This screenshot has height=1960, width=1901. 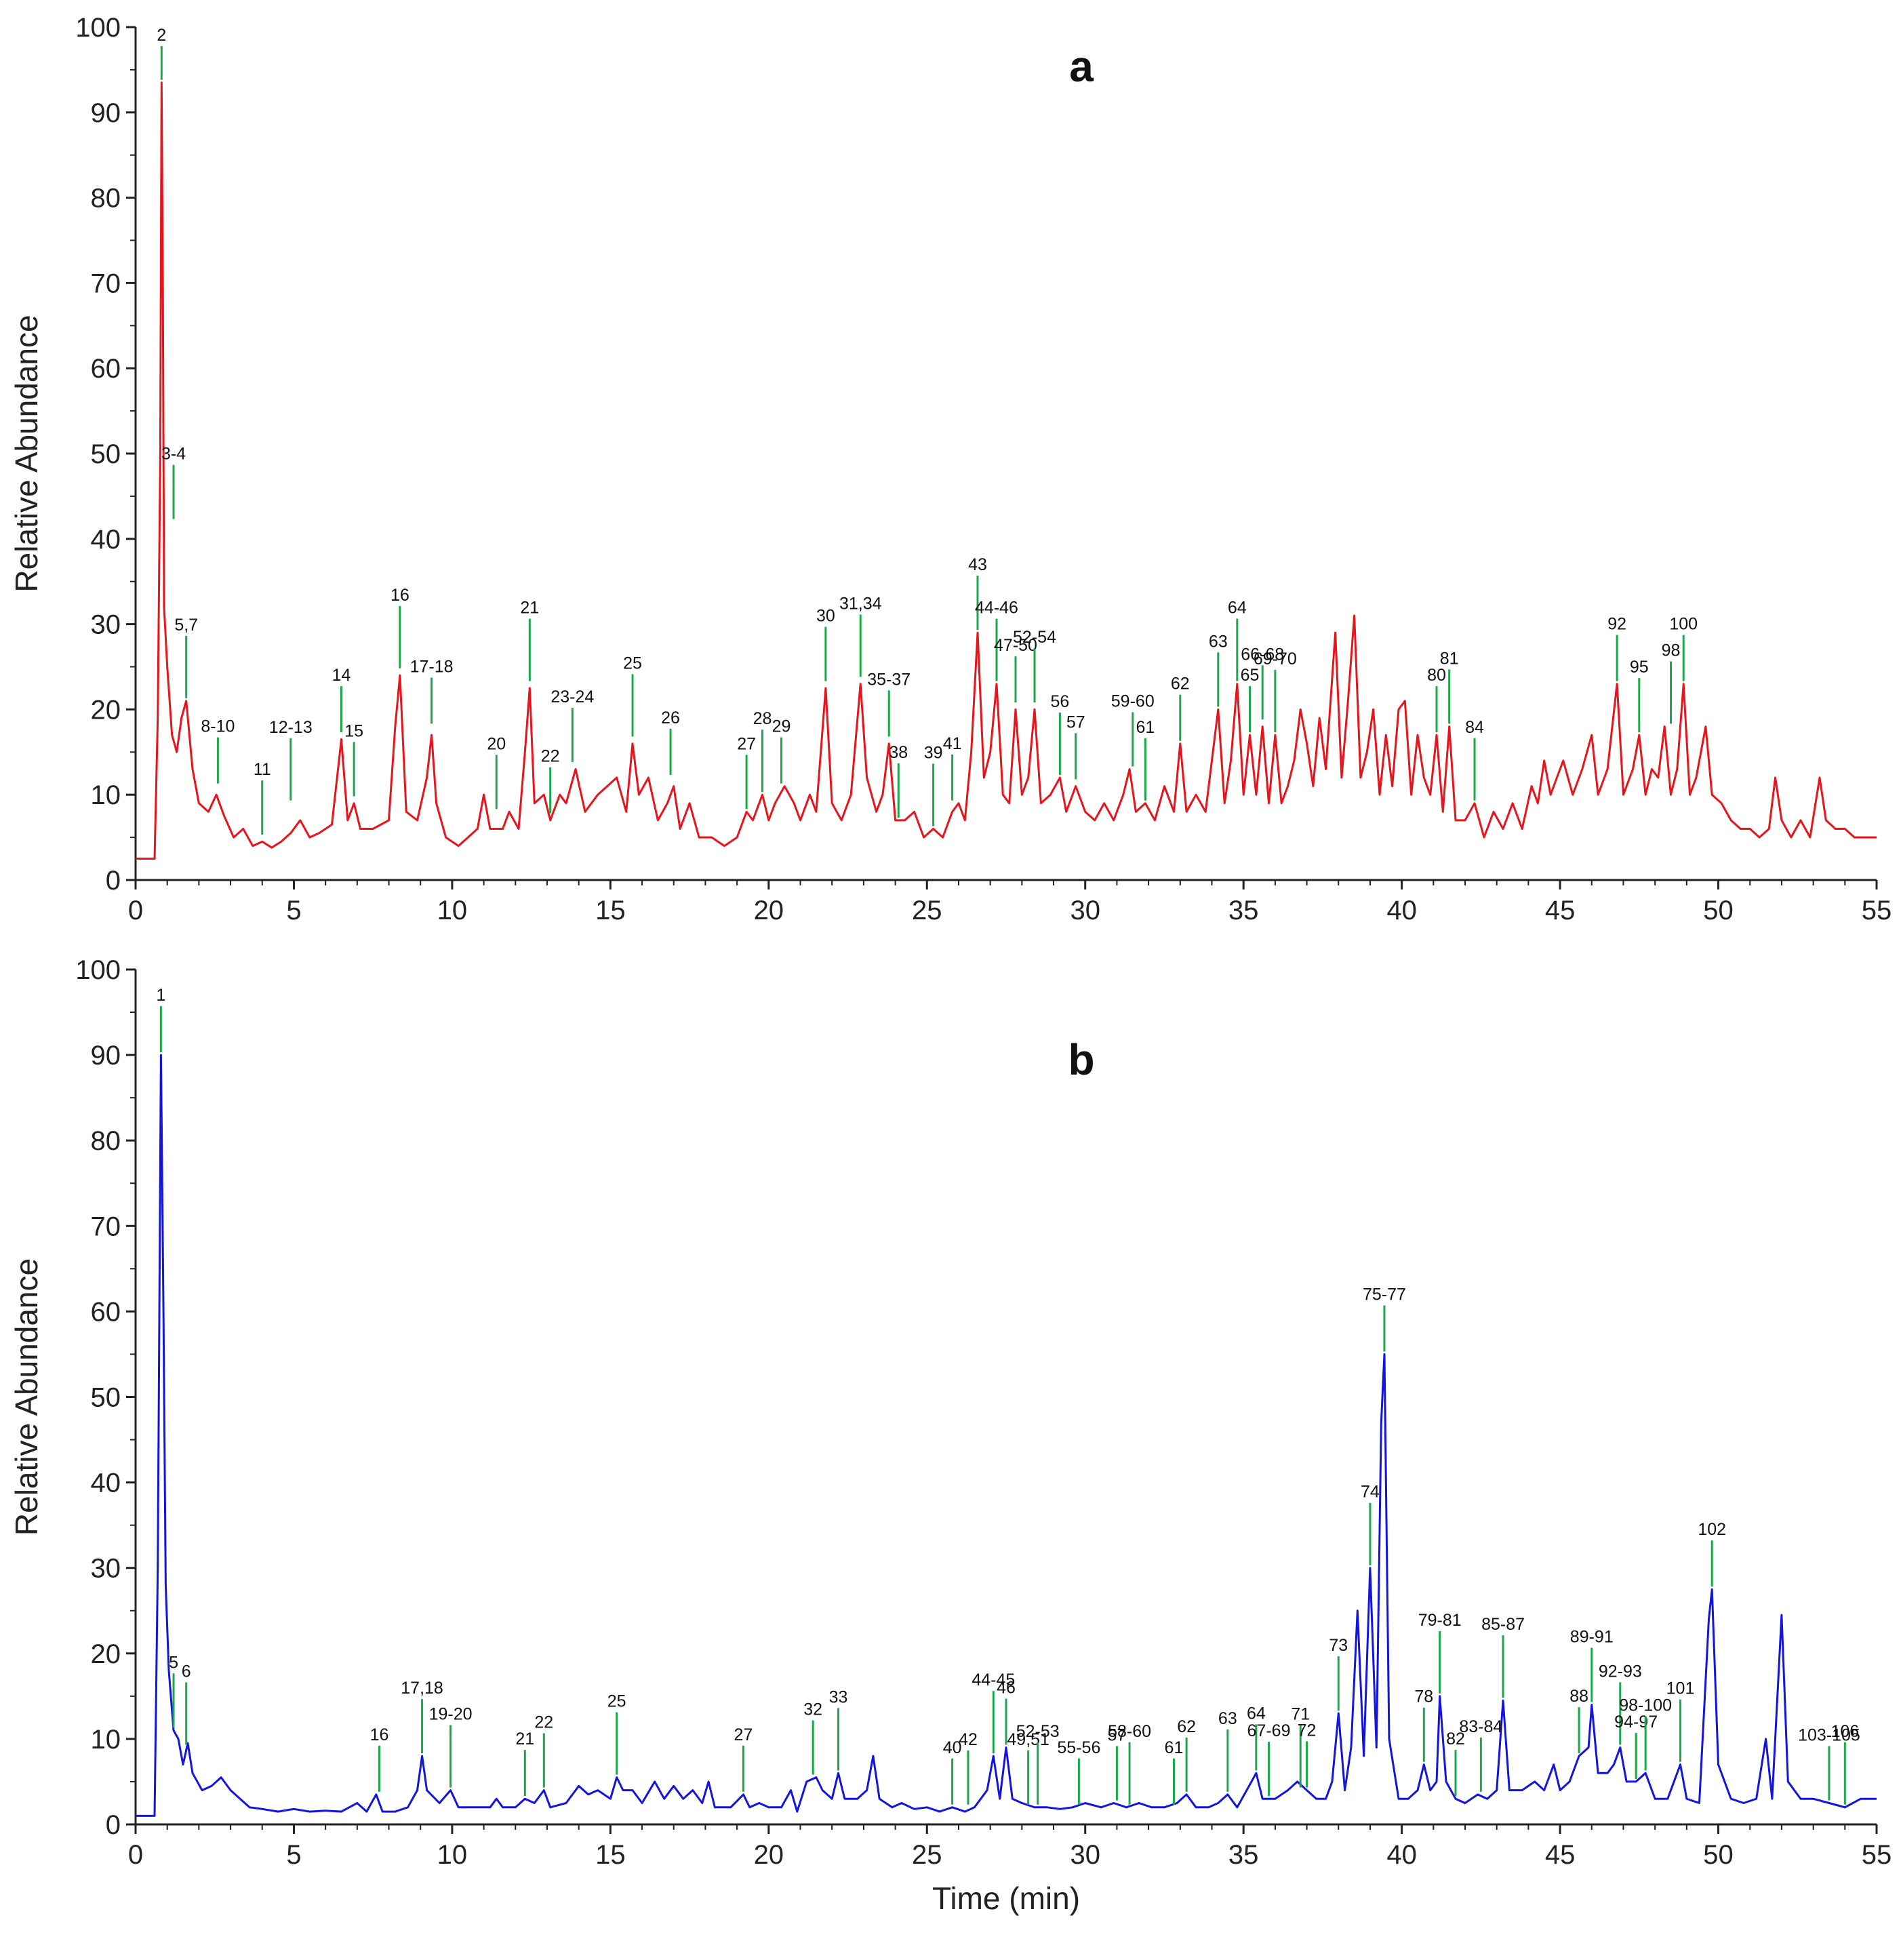 What do you see at coordinates (952, 1747) in the screenshot?
I see `peak-label: 40` at bounding box center [952, 1747].